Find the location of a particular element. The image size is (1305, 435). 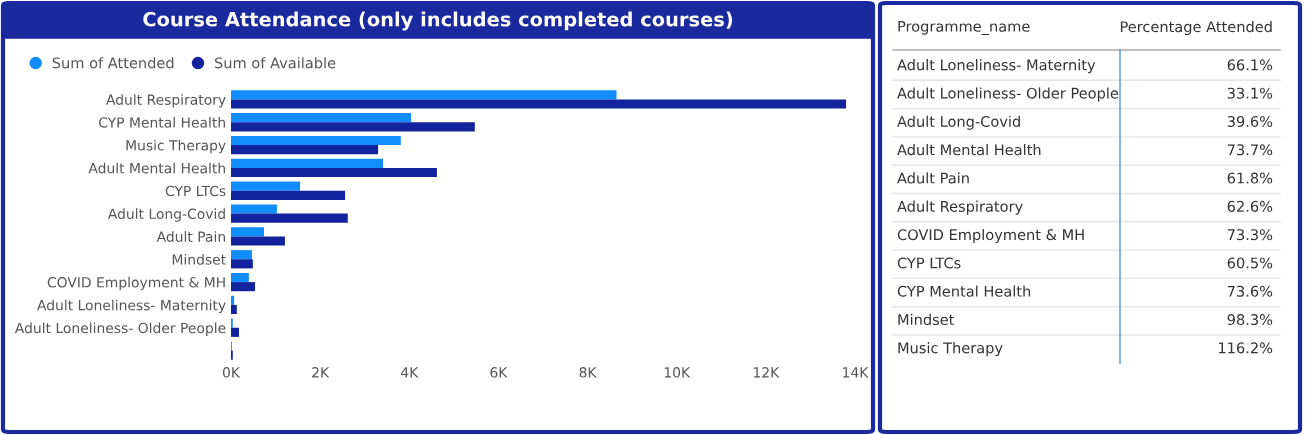

text: 62.6% is located at coordinates (1250, 206).